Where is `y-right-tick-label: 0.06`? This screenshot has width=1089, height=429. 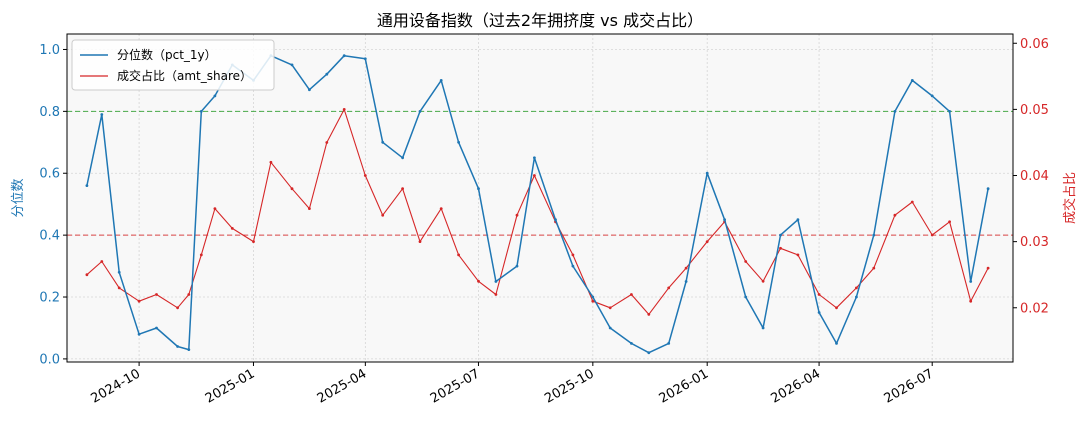
y-right-tick-label: 0.06 is located at coordinates (1034, 44).